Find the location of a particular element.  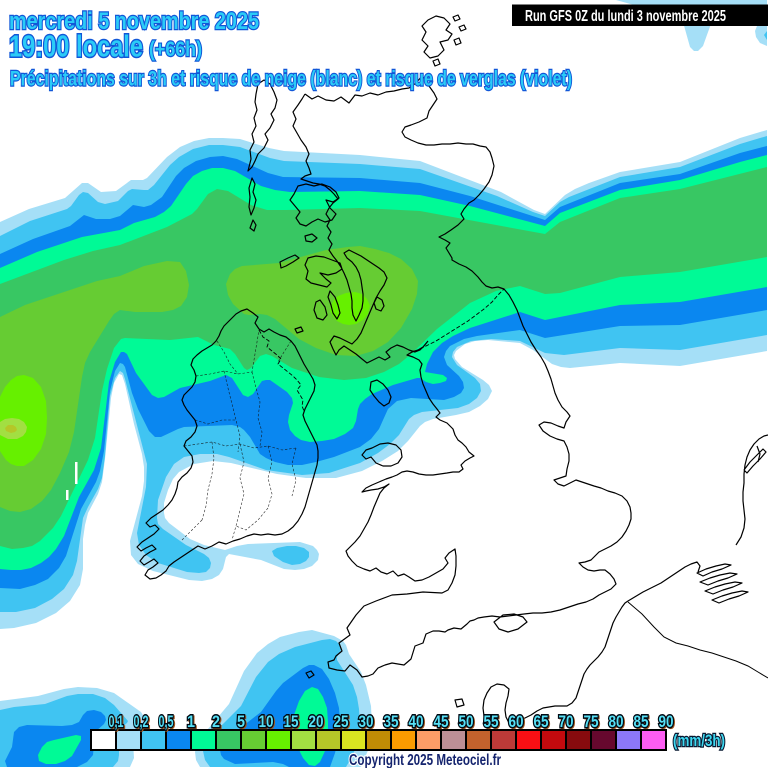

svg-text: Copyright 2025 Meteociel.fr is located at coordinates (425, 760).